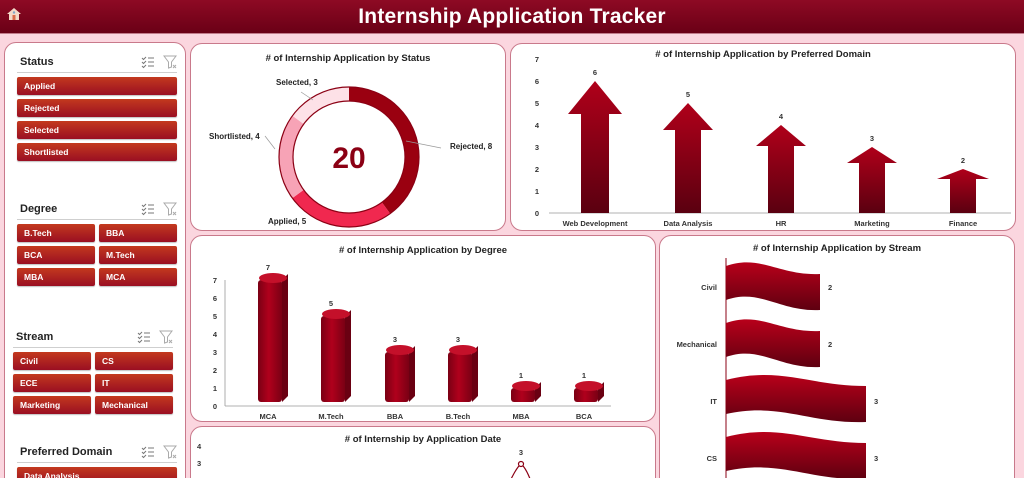 Image resolution: width=1024 pixels, height=478 pixels. I want to click on chart-title: # of Internship Application by Status, so click(348, 58).